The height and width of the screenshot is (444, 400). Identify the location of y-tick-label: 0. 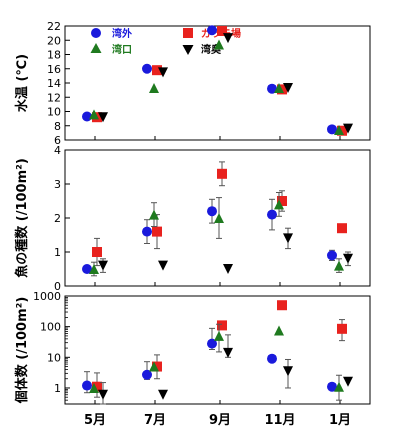
(57, 286).